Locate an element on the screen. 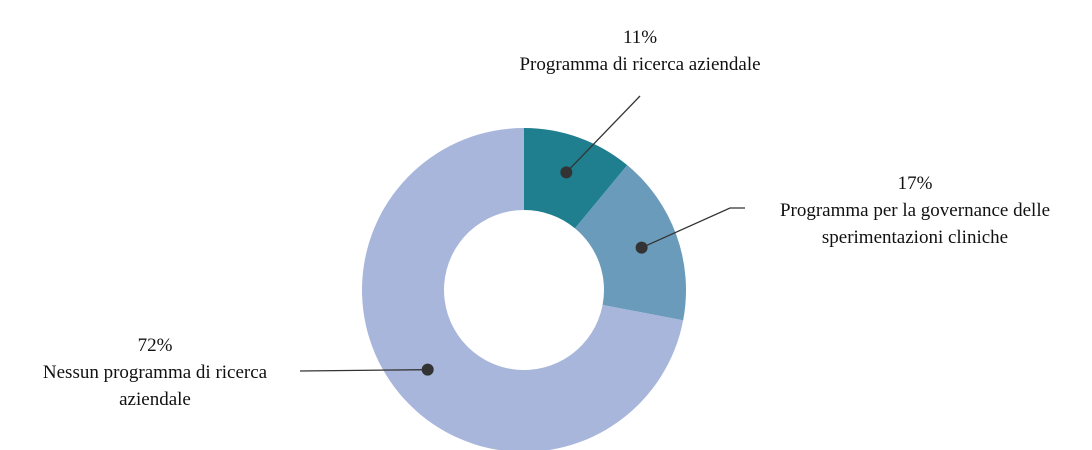 The width and height of the screenshot is (1092, 450). data-label: 11% Programma di ricerca aziendale is located at coordinates (640, 51).